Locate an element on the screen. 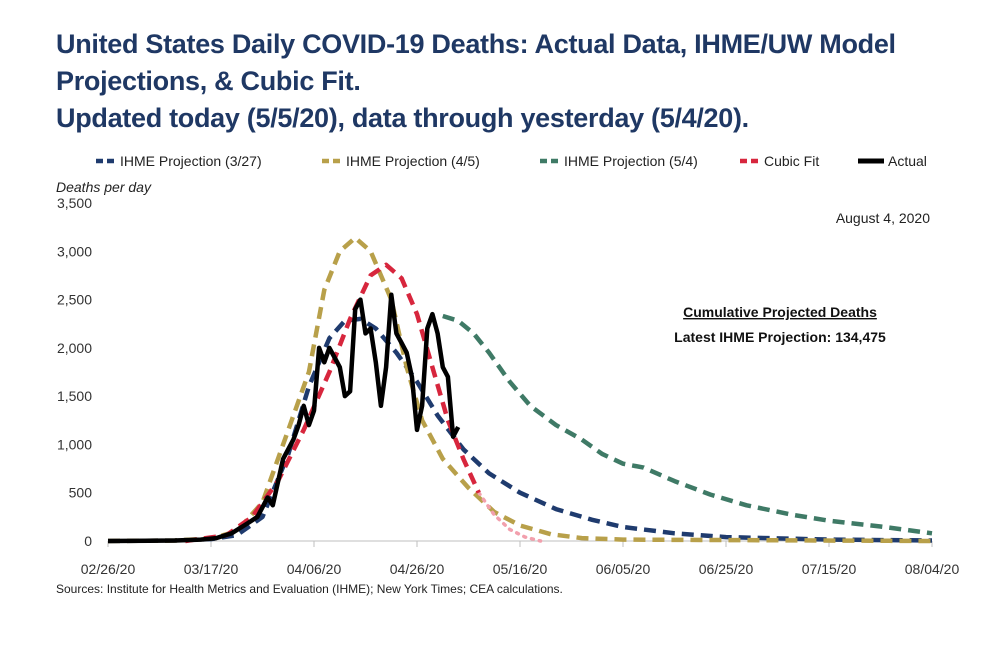 The height and width of the screenshot is (650, 1000). legend-label-ihme_327: IHME Projection (3/27) is located at coordinates (191, 161).